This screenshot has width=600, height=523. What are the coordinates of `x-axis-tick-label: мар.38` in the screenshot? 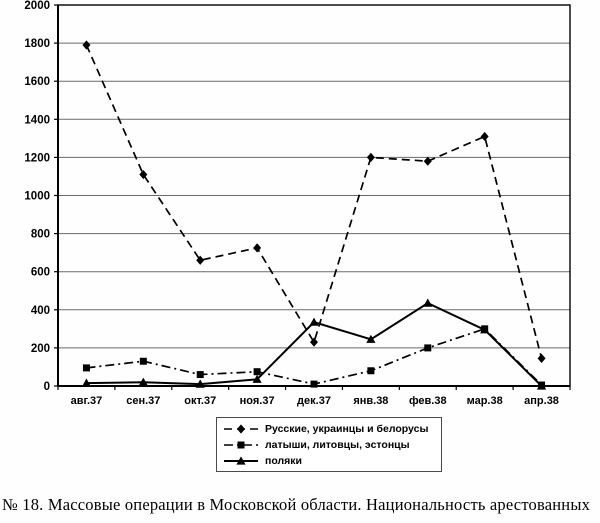 It's located at (485, 401).